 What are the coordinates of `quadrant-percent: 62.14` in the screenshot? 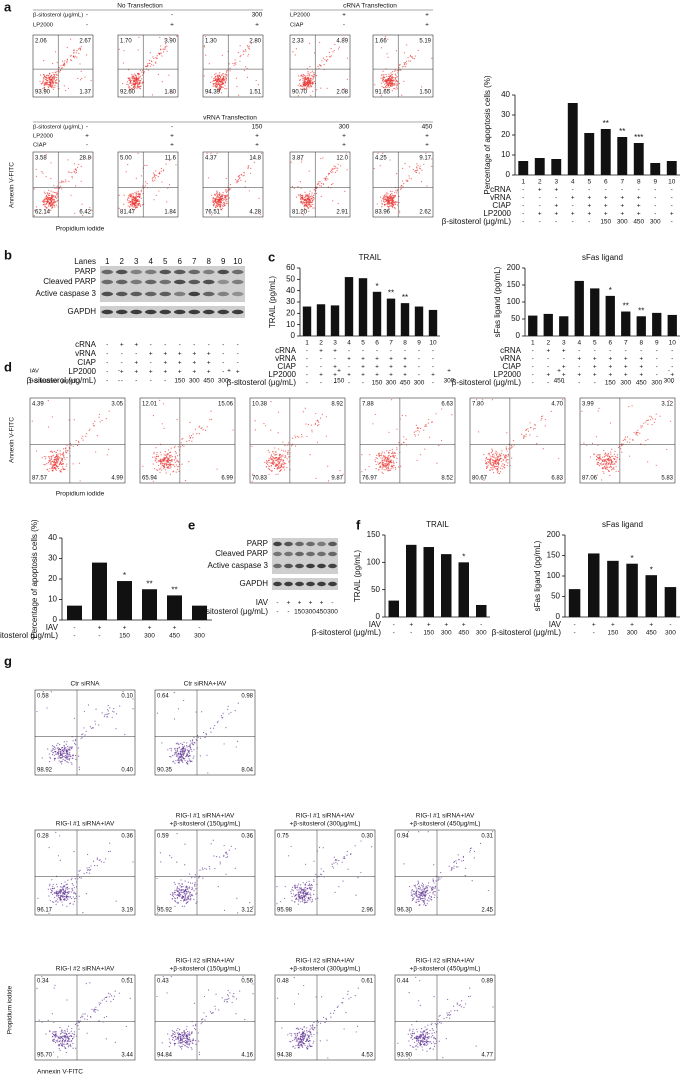 It's located at (43, 213).